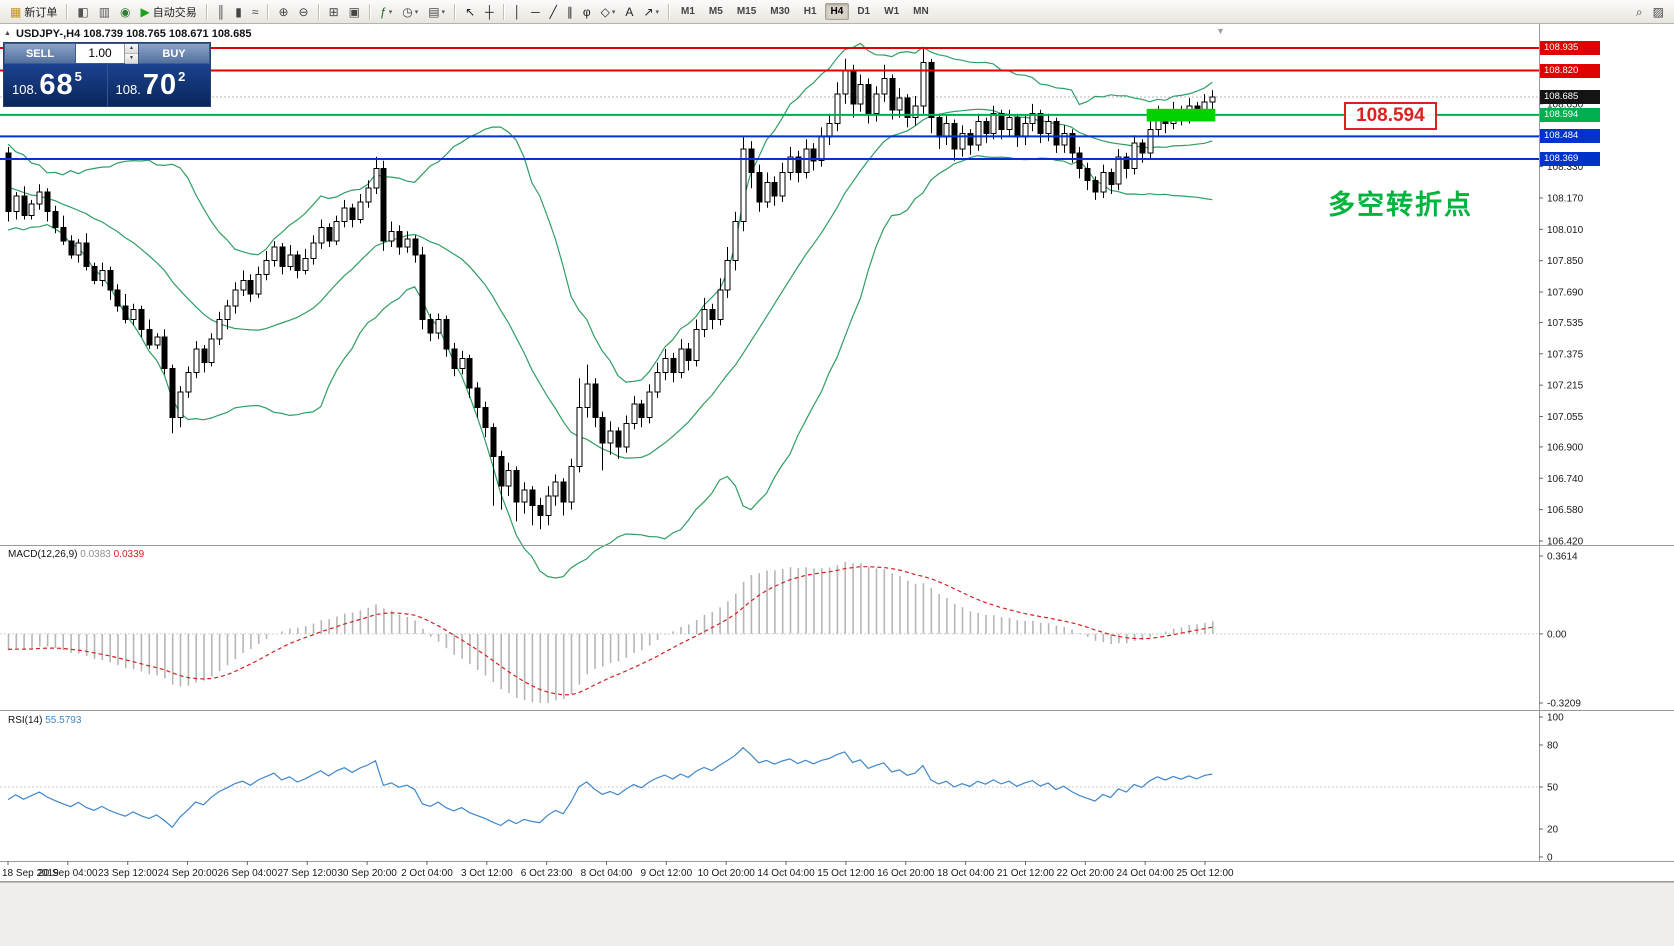 This screenshot has width=1674, height=946. I want to click on zoom-in-button: ⊕, so click(283, 12).